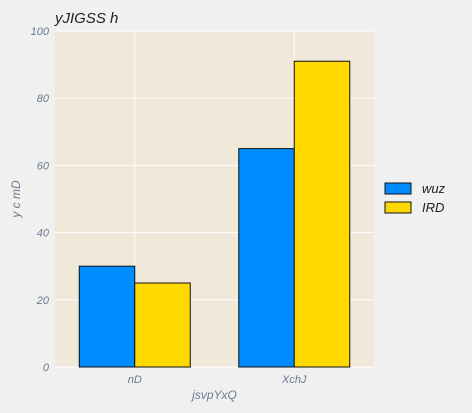 The height and width of the screenshot is (413, 472). What do you see at coordinates (86, 18) in the screenshot?
I see `chart-title: yJIGSS h` at bounding box center [86, 18].